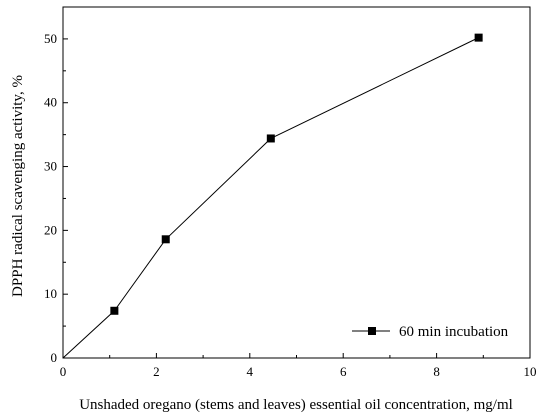 This screenshot has width=550, height=419. I want to click on y-tick-label: 50, so click(50, 38).